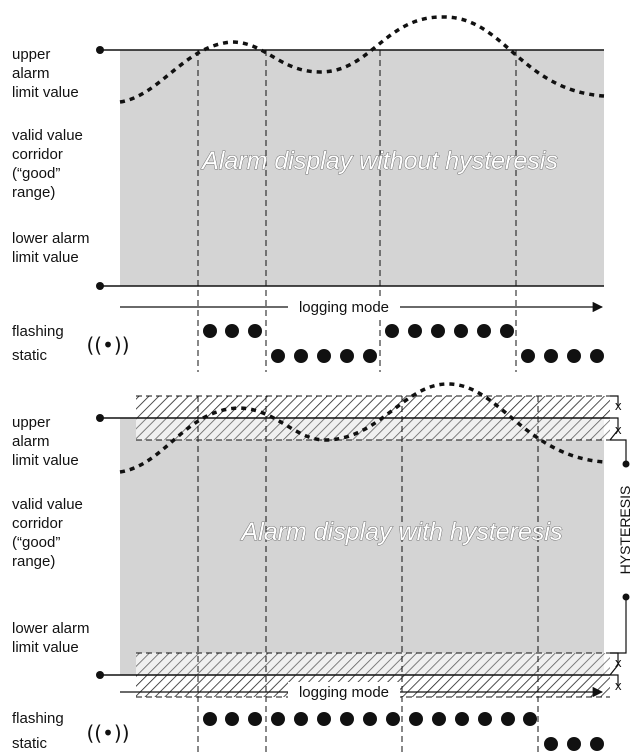  What do you see at coordinates (437, 356) in the screenshot?
I see `top-static-dots` at bounding box center [437, 356].